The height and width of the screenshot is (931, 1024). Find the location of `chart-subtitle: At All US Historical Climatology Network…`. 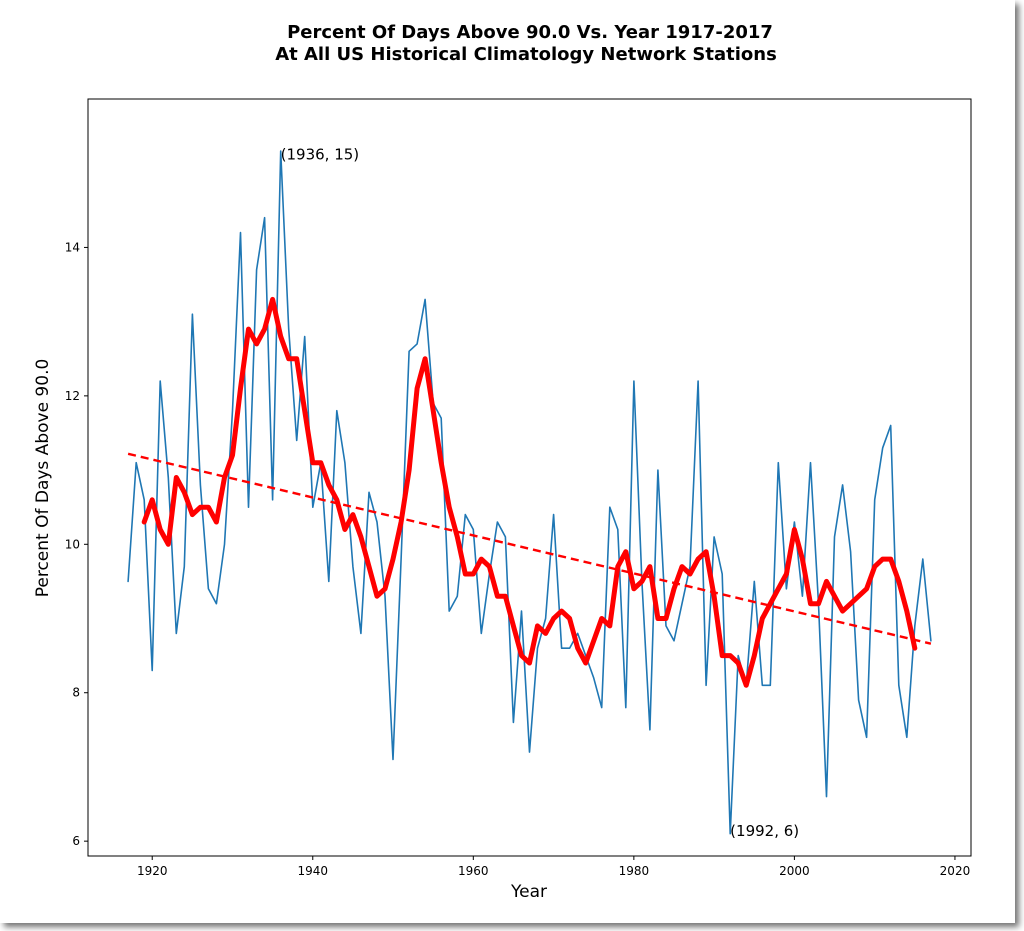

chart-subtitle: At All US Historical Climatology Network… is located at coordinates (526, 54).